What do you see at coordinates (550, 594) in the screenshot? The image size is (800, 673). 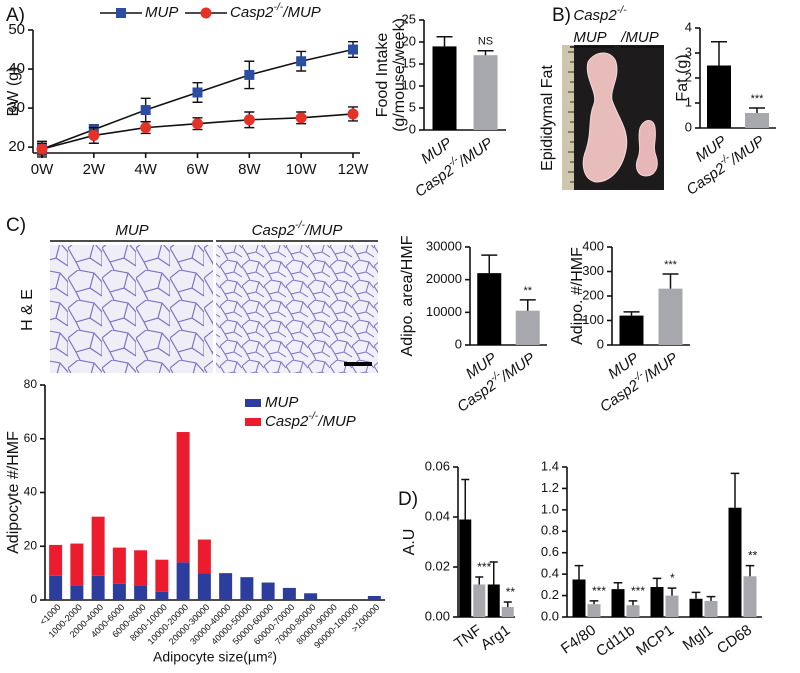 I see `y-tick-label: 0.2` at bounding box center [550, 594].